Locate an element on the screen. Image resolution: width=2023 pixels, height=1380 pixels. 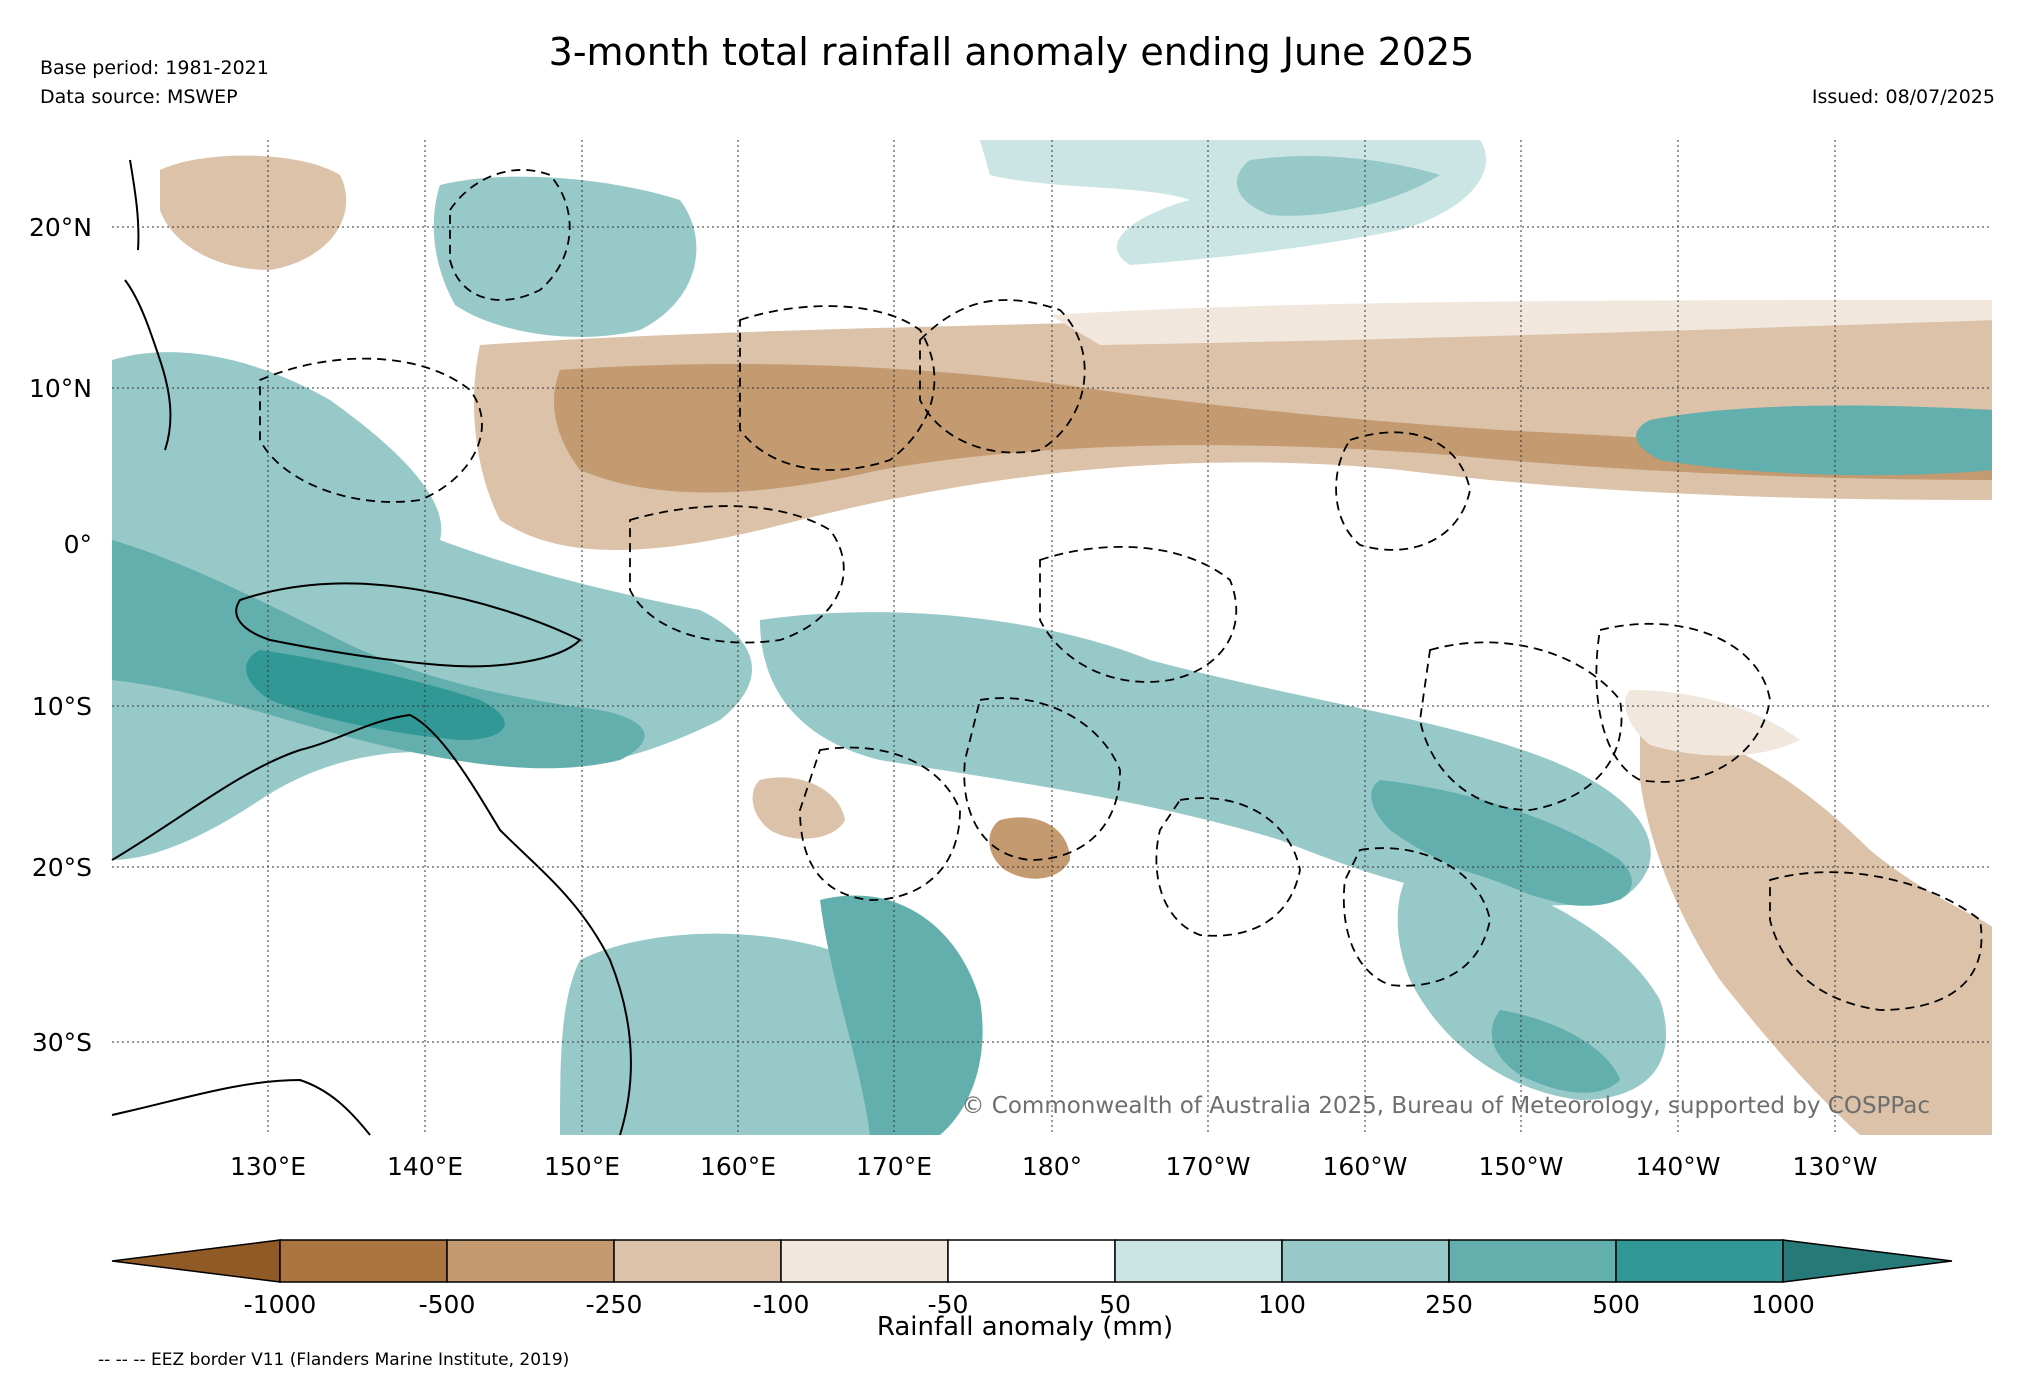
colorbar-tick-label: 1000 is located at coordinates (1783, 1304).